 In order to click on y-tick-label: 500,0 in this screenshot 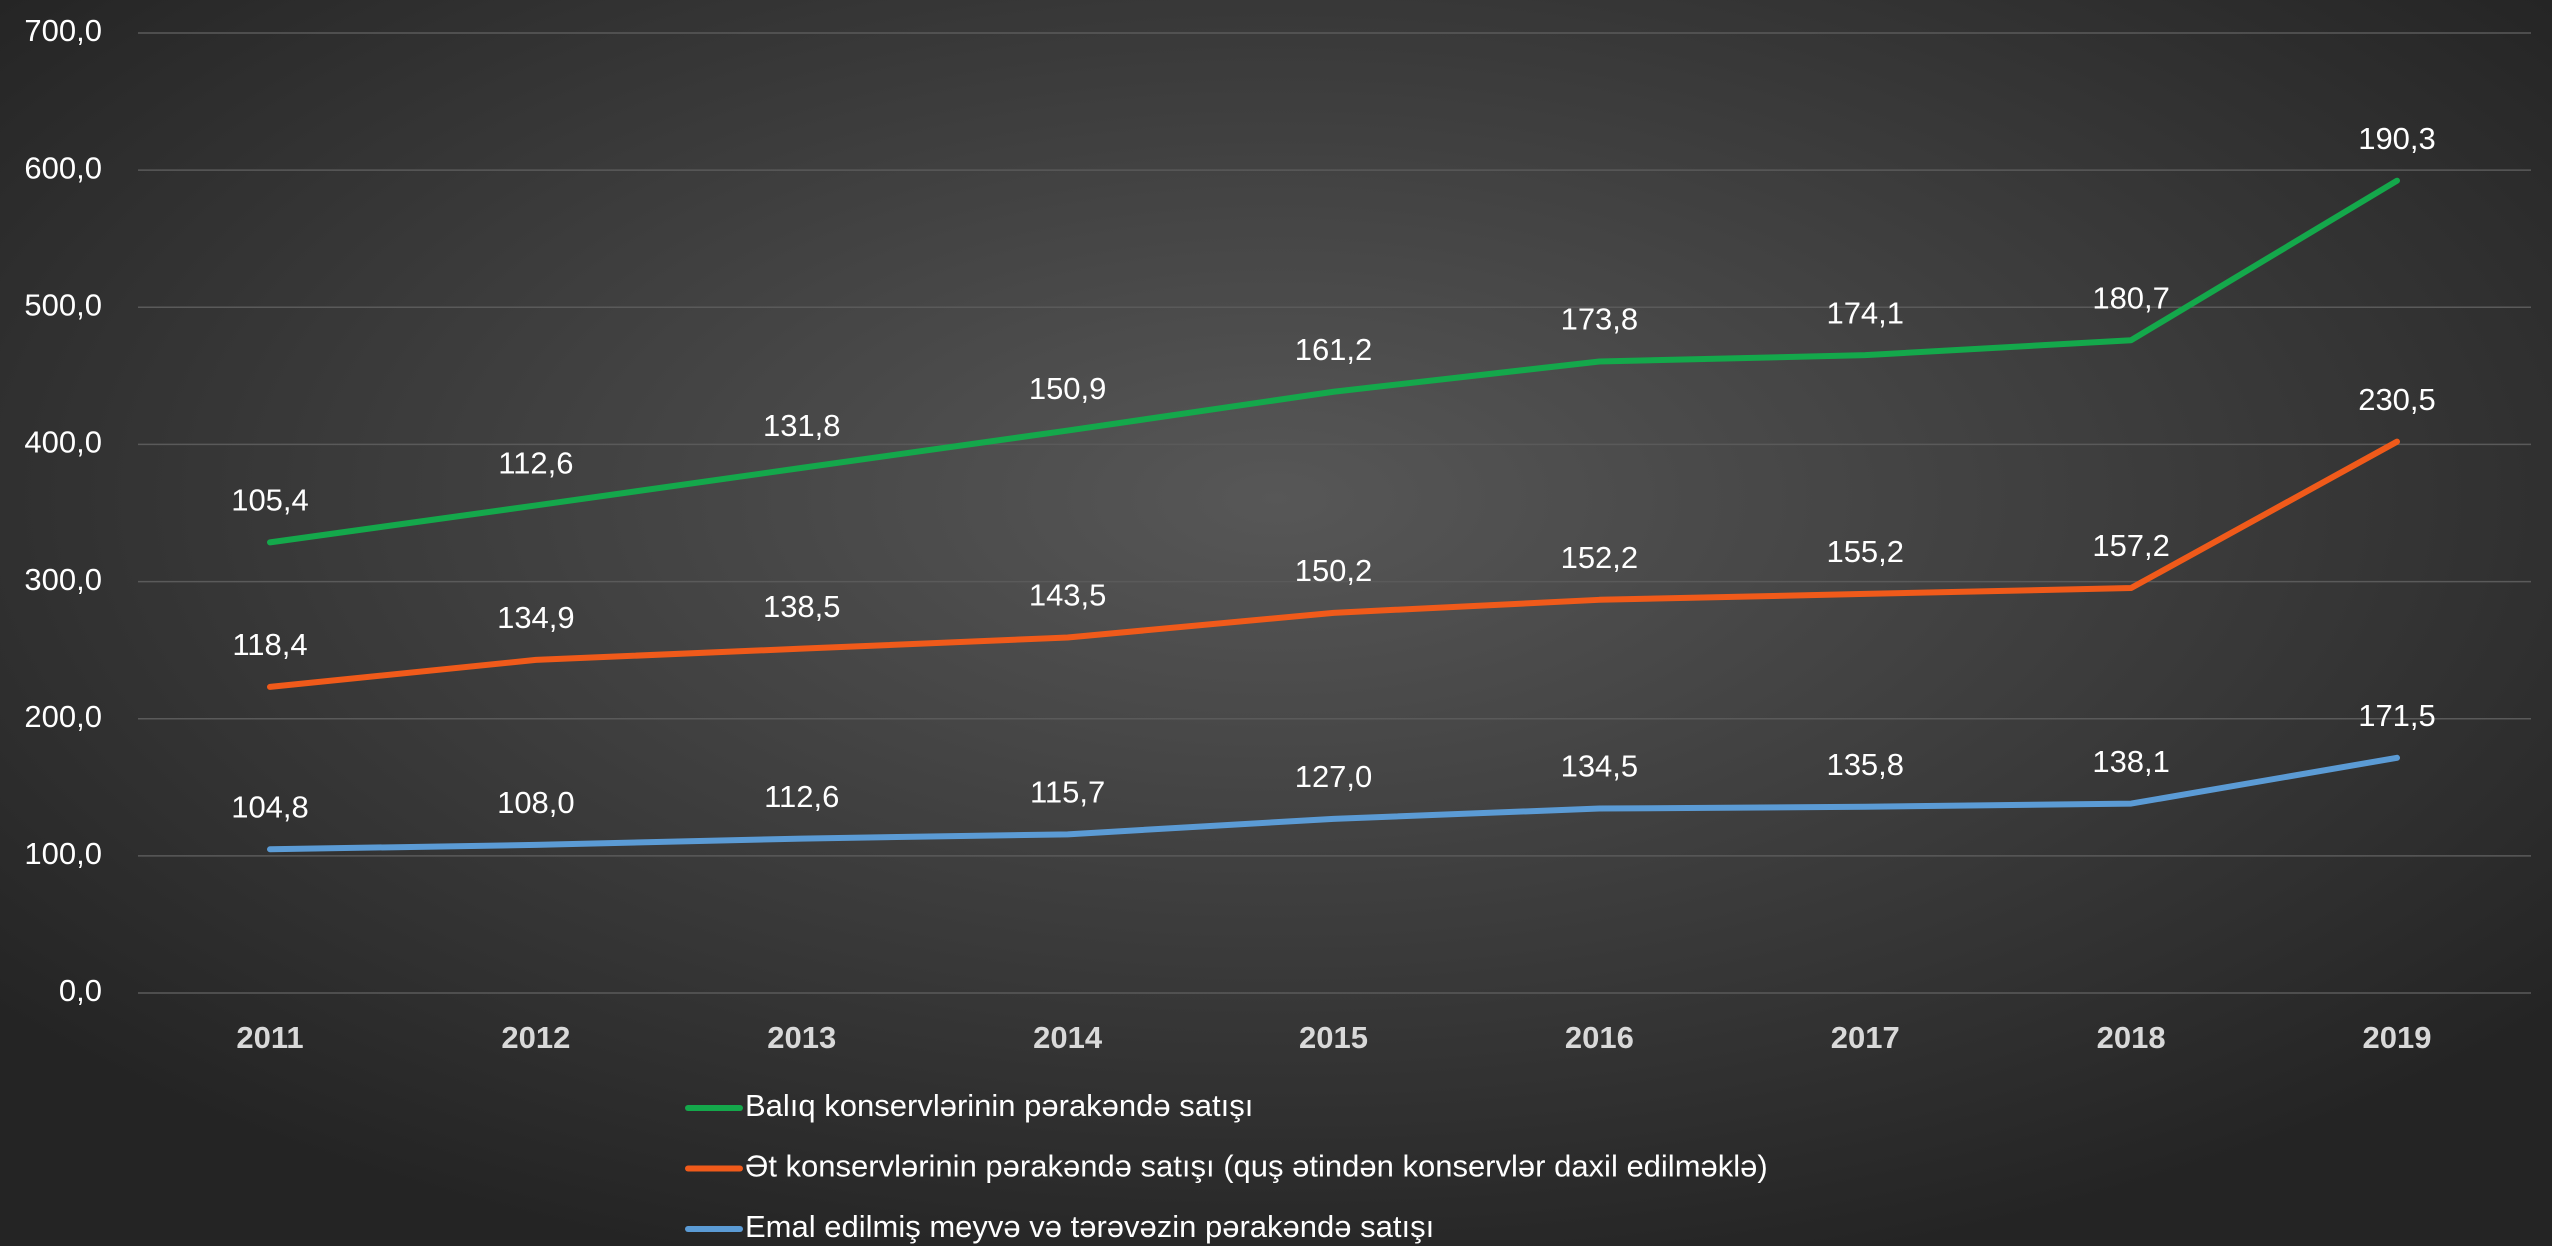, I will do `click(63, 304)`.